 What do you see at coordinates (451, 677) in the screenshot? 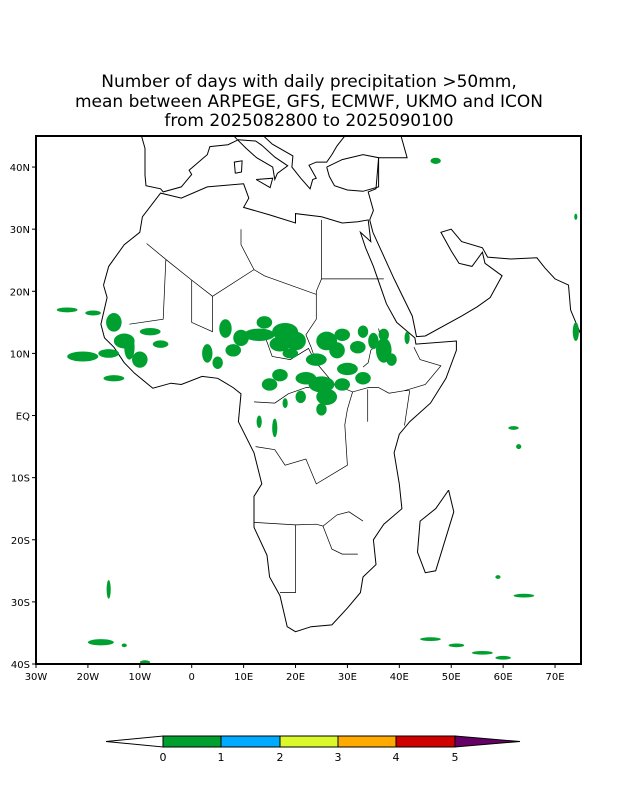
I see `lon-tick-label: 50E` at bounding box center [451, 677].